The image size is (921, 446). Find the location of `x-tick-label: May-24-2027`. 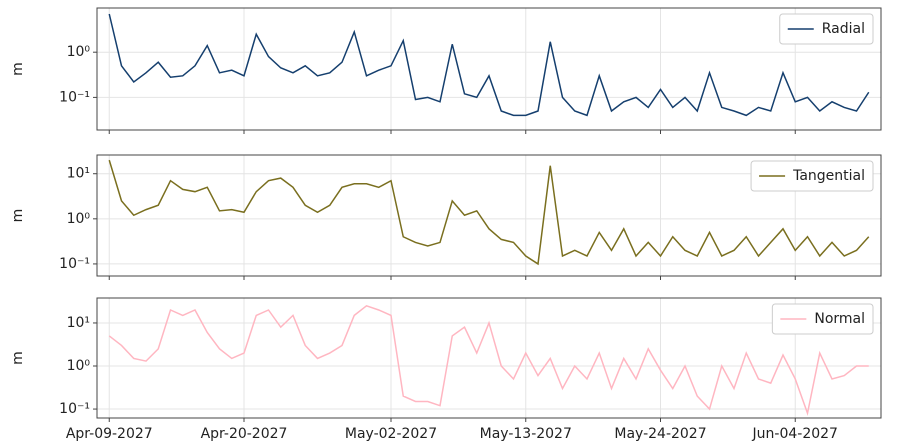

x-tick-label: May-24-2027 is located at coordinates (660, 434).